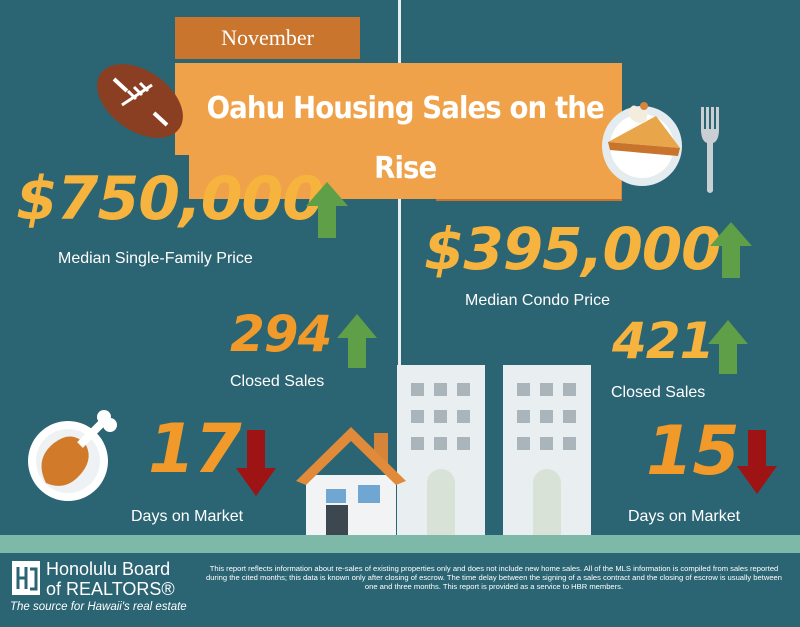 This screenshot has height=627, width=800. I want to click on hbr-logo-icon, so click(26, 578).